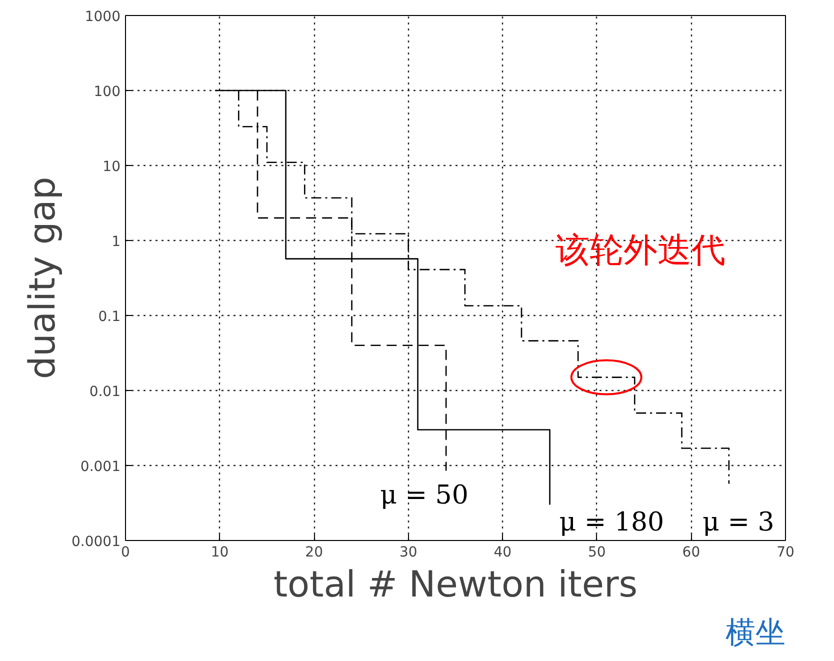  What do you see at coordinates (102, 17) in the screenshot?
I see `y-tick-label: 1000` at bounding box center [102, 17].